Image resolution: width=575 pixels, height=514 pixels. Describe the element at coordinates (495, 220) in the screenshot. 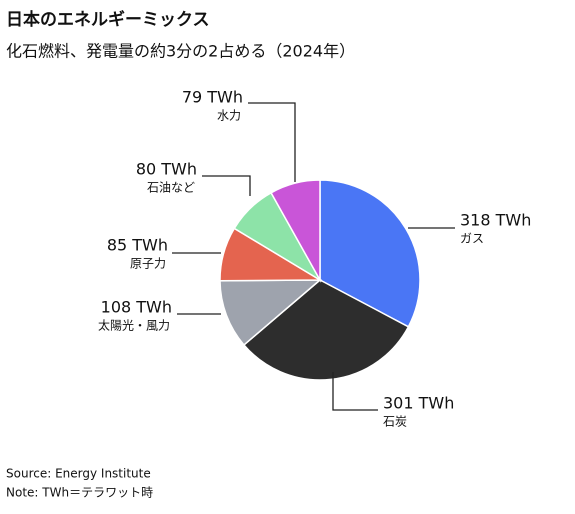

I see `value-label: 318 TWh` at that location.